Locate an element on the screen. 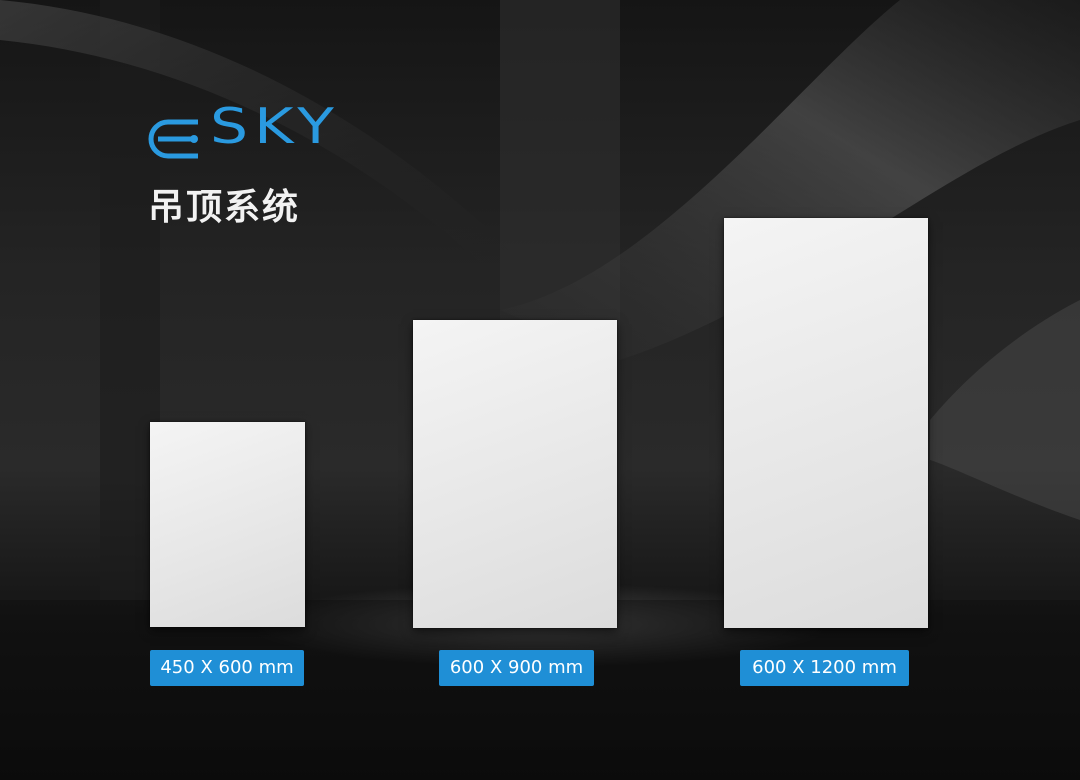 This screenshot has width=1080, height=780. size-label: 600 X 900 mm is located at coordinates (516, 668).